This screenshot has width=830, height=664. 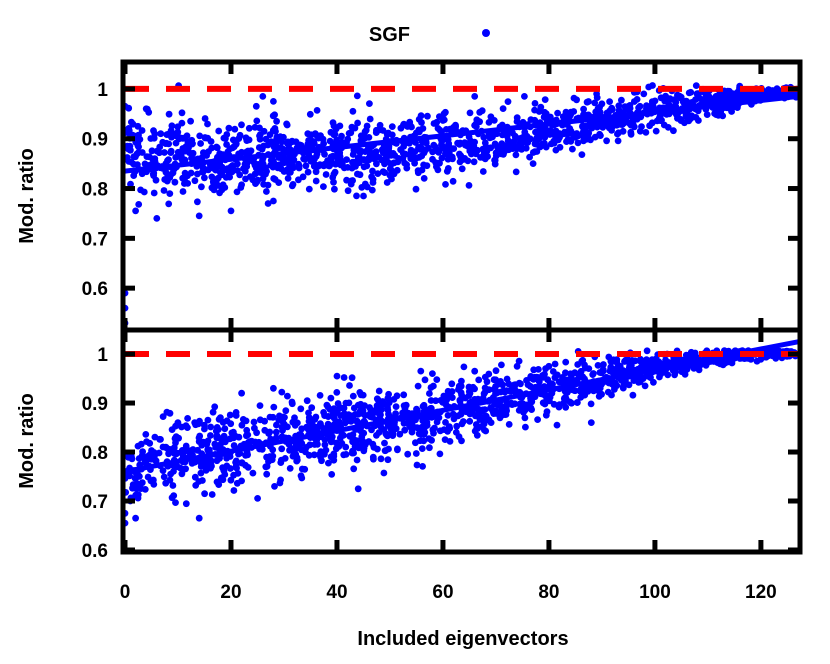 I want to click on bottom-y-tick-label: 0.9, so click(x=95, y=404).